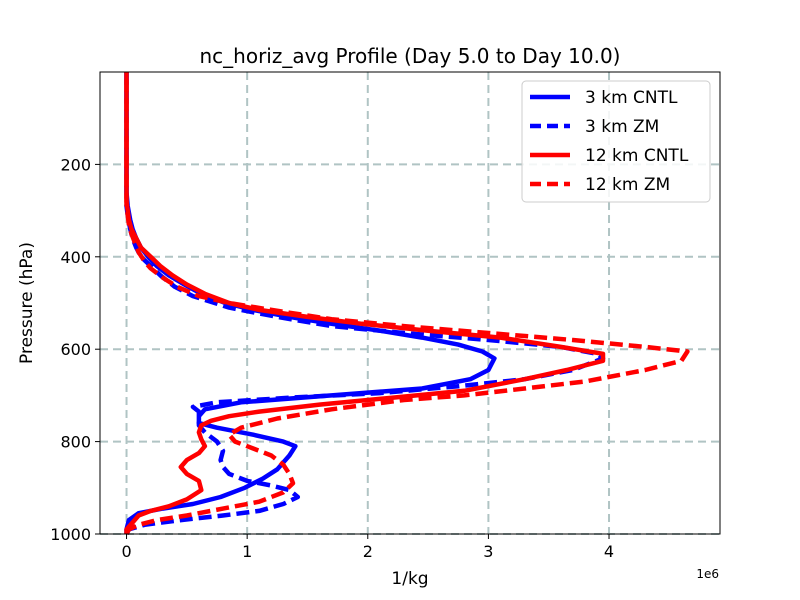 The height and width of the screenshot is (600, 800). I want to click on x-tick-label: 0, so click(126, 551).